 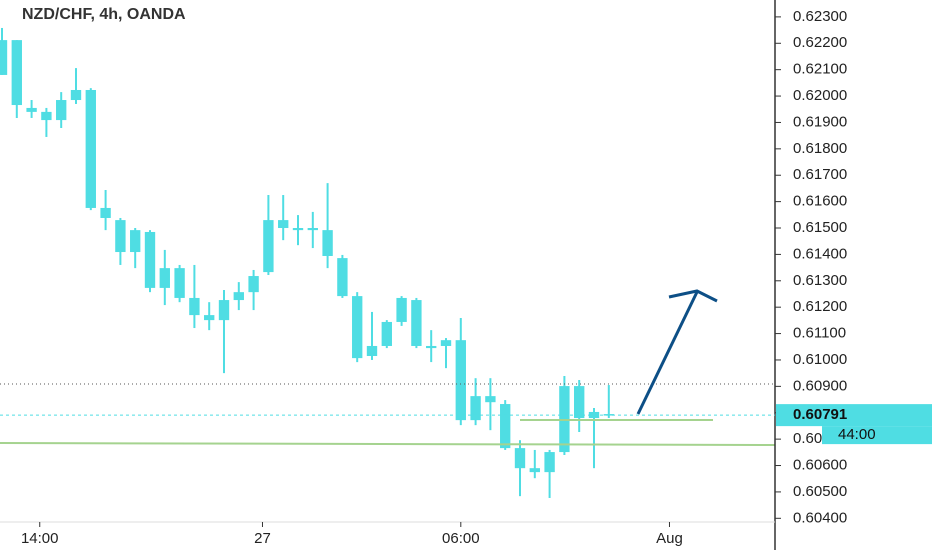 What do you see at coordinates (820, 359) in the screenshot?
I see `y-tick-label: 0.61000` at bounding box center [820, 359].